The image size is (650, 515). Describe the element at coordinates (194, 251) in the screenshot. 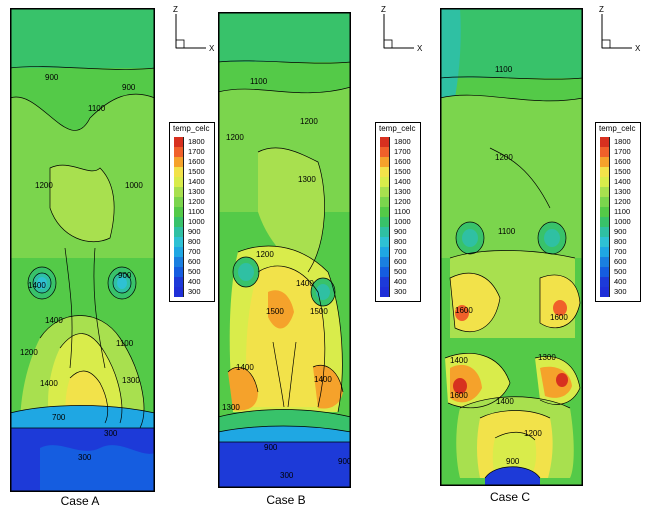

I see `legend-level-label: 700` at that location.